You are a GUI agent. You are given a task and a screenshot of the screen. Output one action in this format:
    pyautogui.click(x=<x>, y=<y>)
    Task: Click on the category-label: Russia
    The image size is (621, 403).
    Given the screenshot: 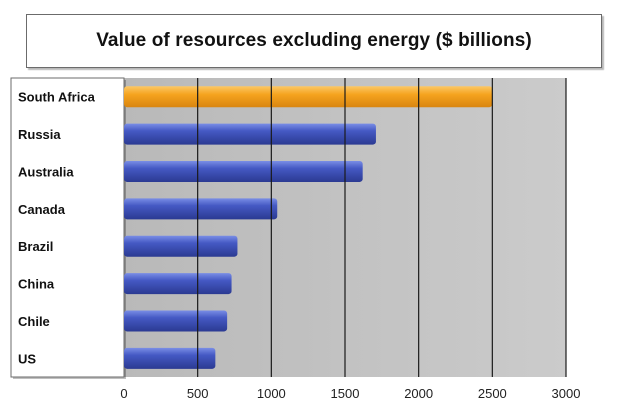 What is the action you would take?
    pyautogui.click(x=39, y=134)
    